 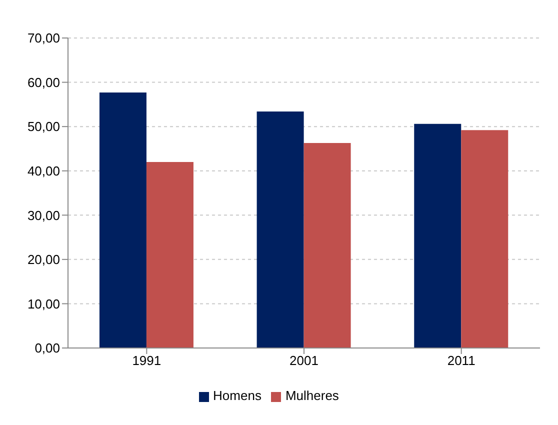 What do you see at coordinates (147, 360) in the screenshot?
I see `x-tick-label: 1991` at bounding box center [147, 360].